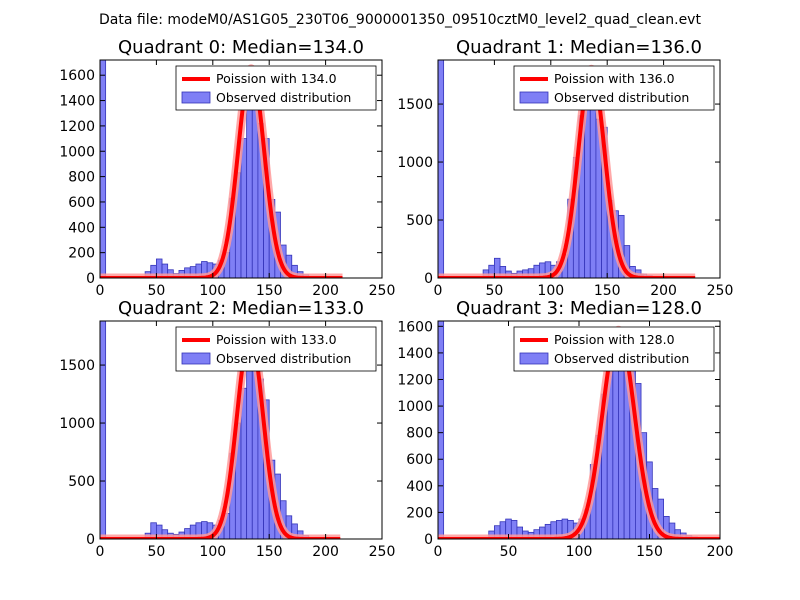 Image resolution: width=800 pixels, height=600 pixels. I want to click on subplot-title: Quadrant 3: Median=128.0, so click(579, 308).